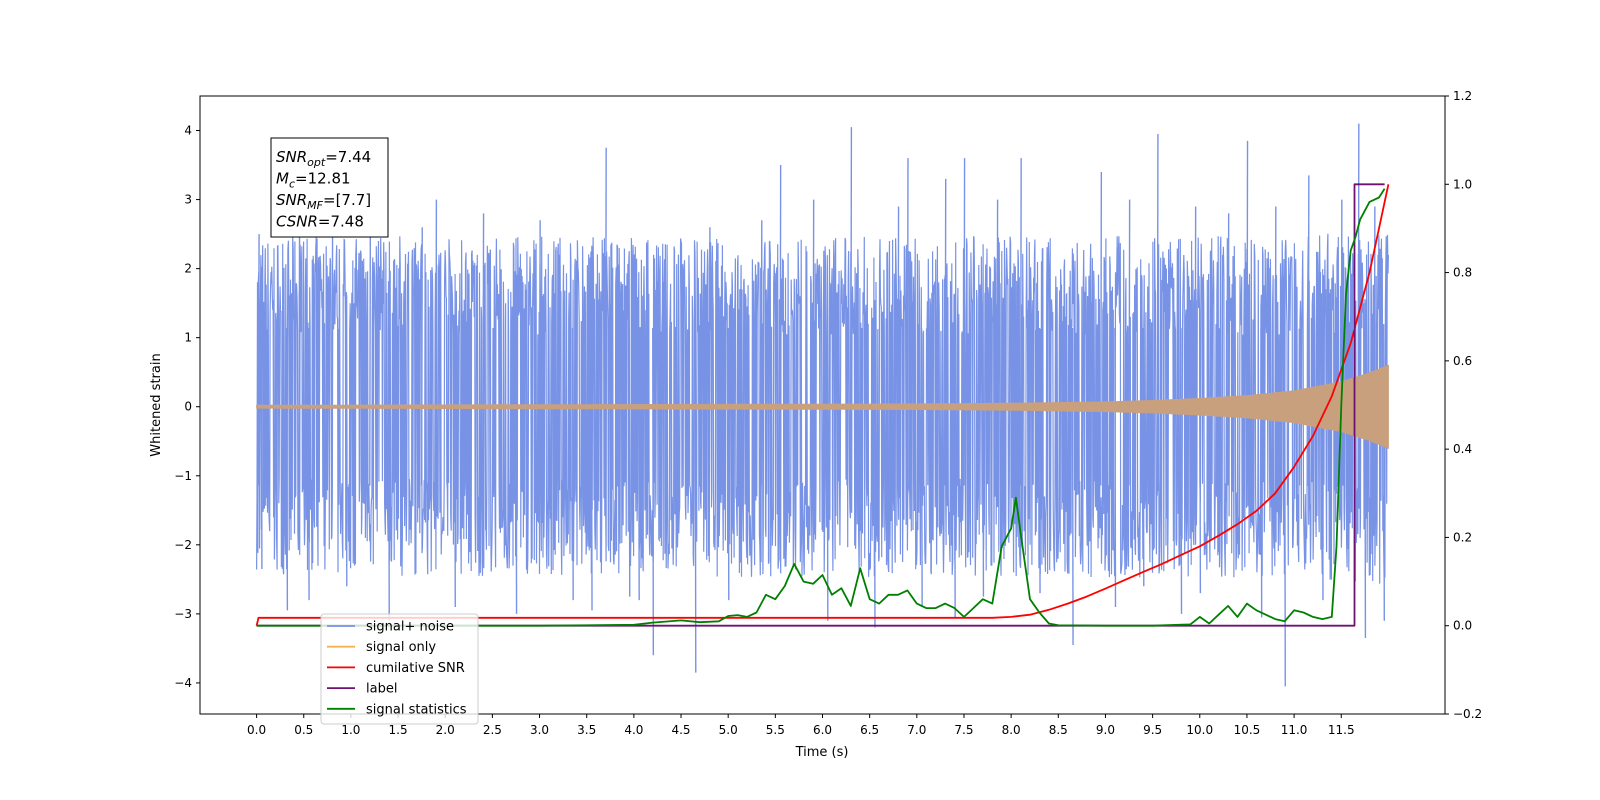 This screenshot has width=1600, height=800. Describe the element at coordinates (869, 730) in the screenshot. I see `x-tick-label: 6.5` at that location.